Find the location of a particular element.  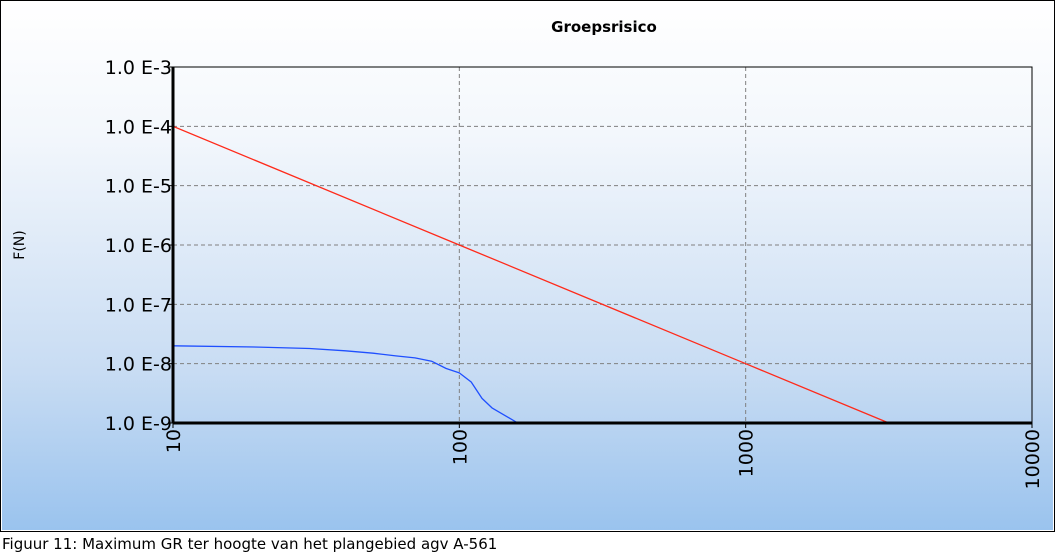

series-line-curve is located at coordinates (345, 384).